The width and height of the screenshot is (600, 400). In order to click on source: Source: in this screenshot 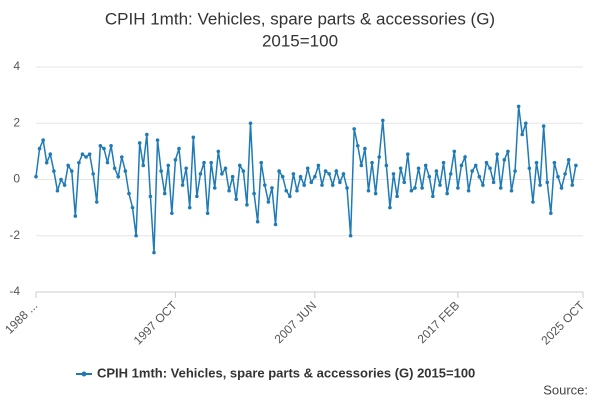, I will do `click(565, 389)`.